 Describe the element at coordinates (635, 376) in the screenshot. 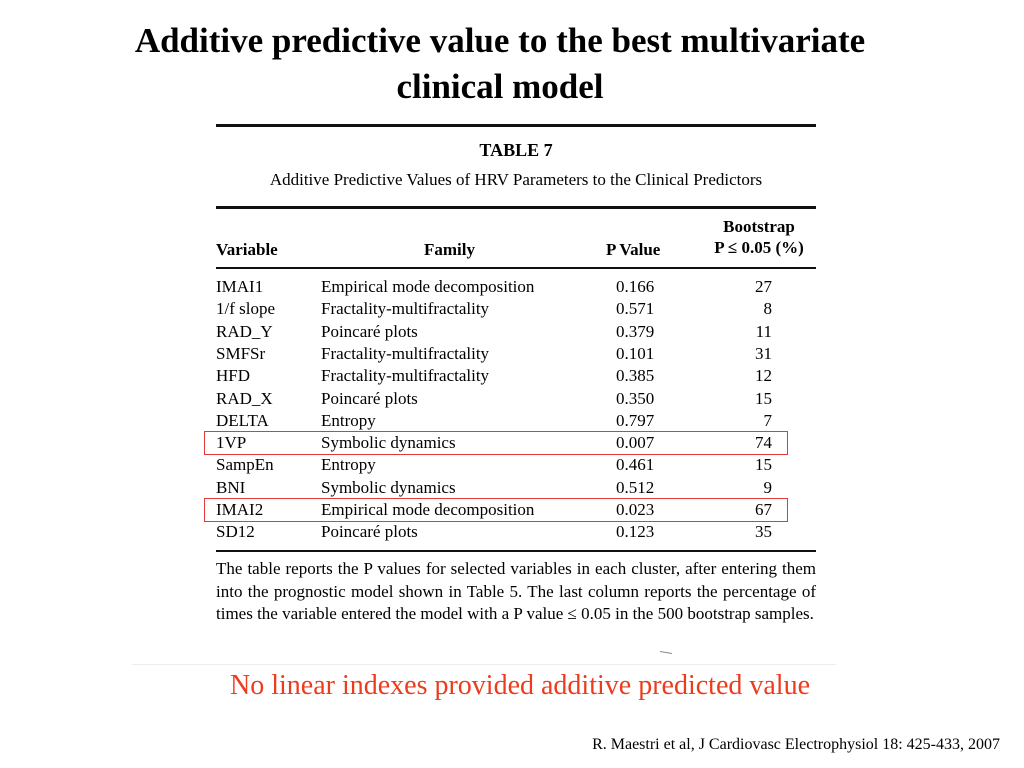

I see `cell-p-value: 0.385` at that location.